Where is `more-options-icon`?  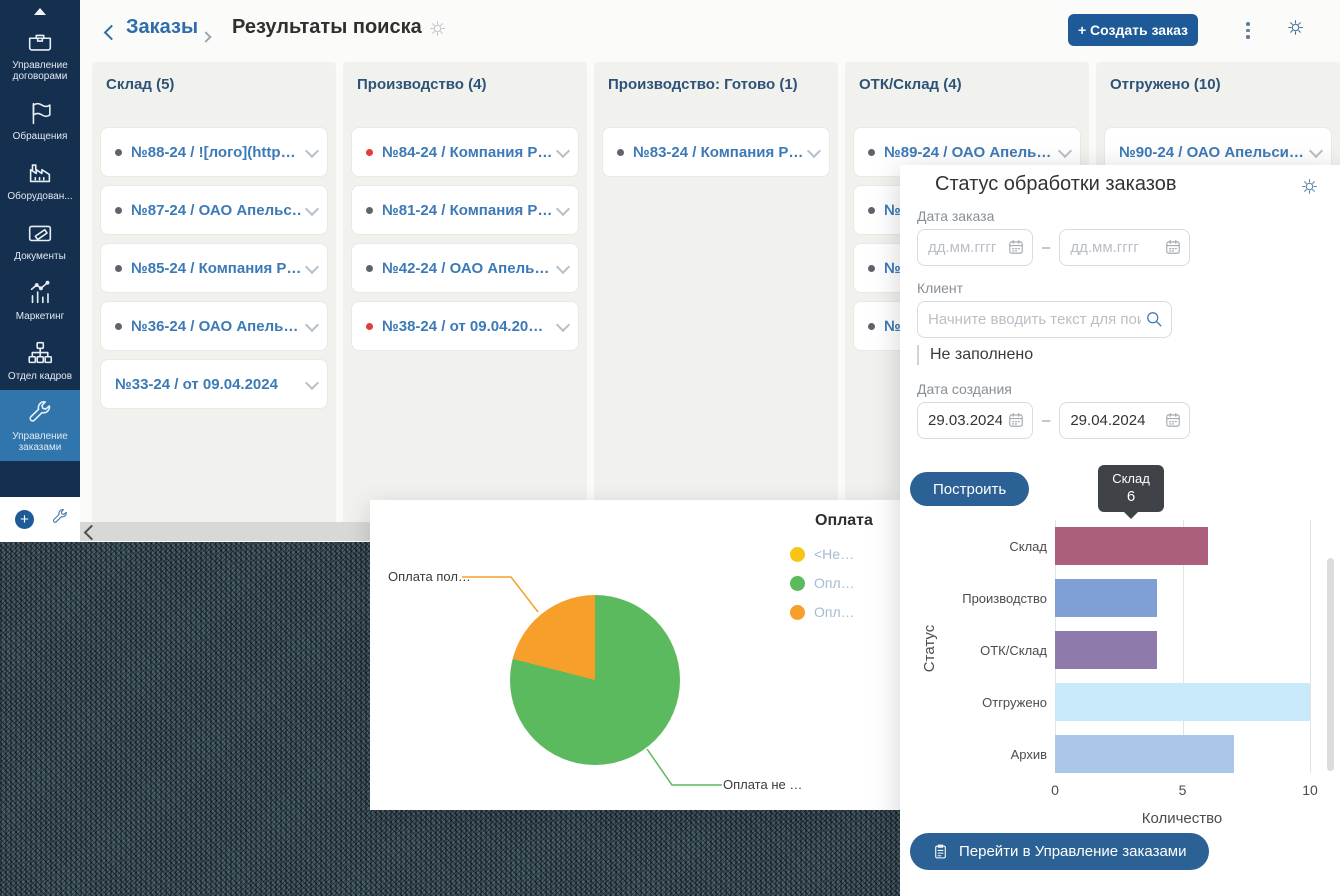
more-options-icon is located at coordinates (1248, 30).